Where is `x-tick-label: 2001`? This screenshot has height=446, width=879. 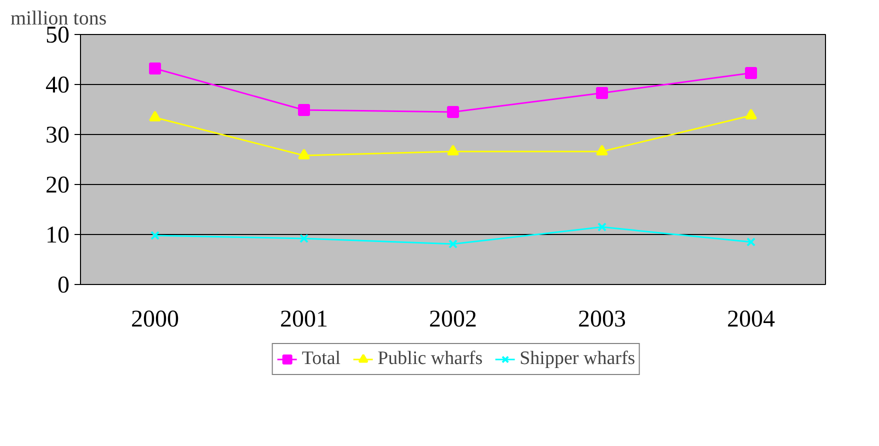 x-tick-label: 2001 is located at coordinates (304, 319).